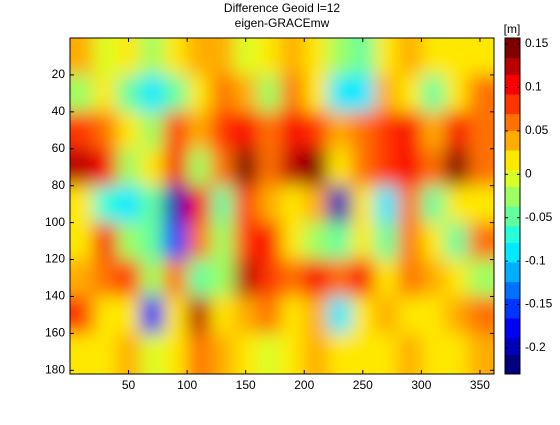  Describe the element at coordinates (512, 206) in the screenshot. I see `colorbar-frame` at that location.